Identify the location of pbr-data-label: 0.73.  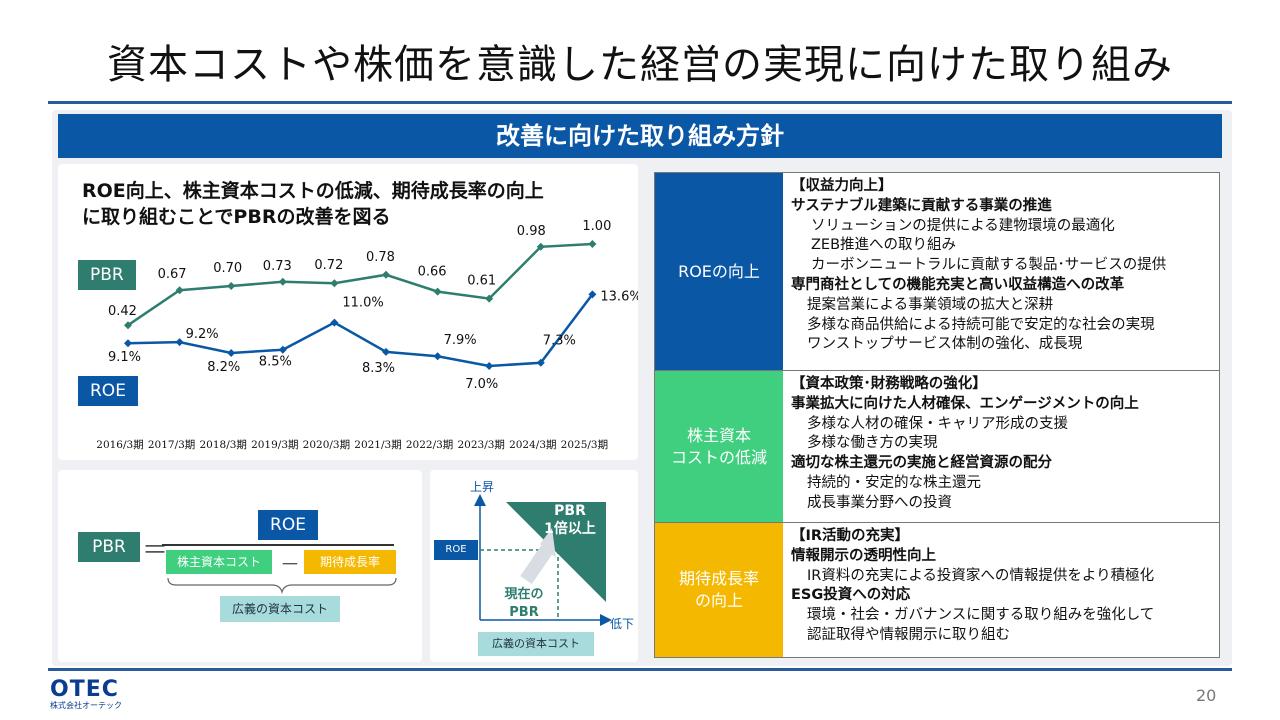
(277, 266).